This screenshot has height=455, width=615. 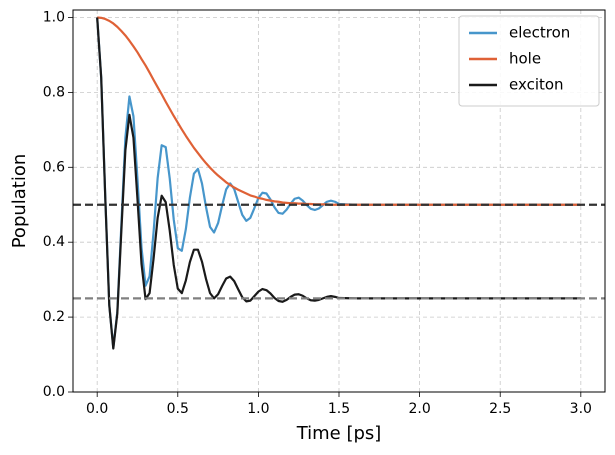 What do you see at coordinates (54, 392) in the screenshot?
I see `y-tick-label: 0.0` at bounding box center [54, 392].